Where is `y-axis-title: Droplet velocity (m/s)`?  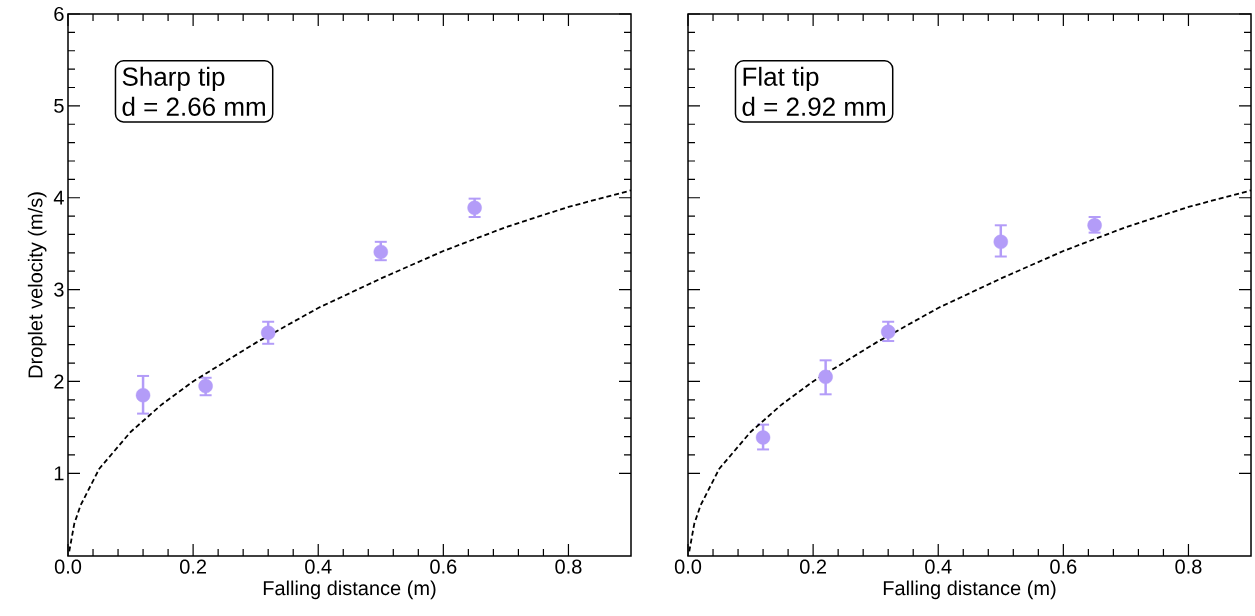
y-axis-title: Droplet velocity (m/s) is located at coordinates (37, 285).